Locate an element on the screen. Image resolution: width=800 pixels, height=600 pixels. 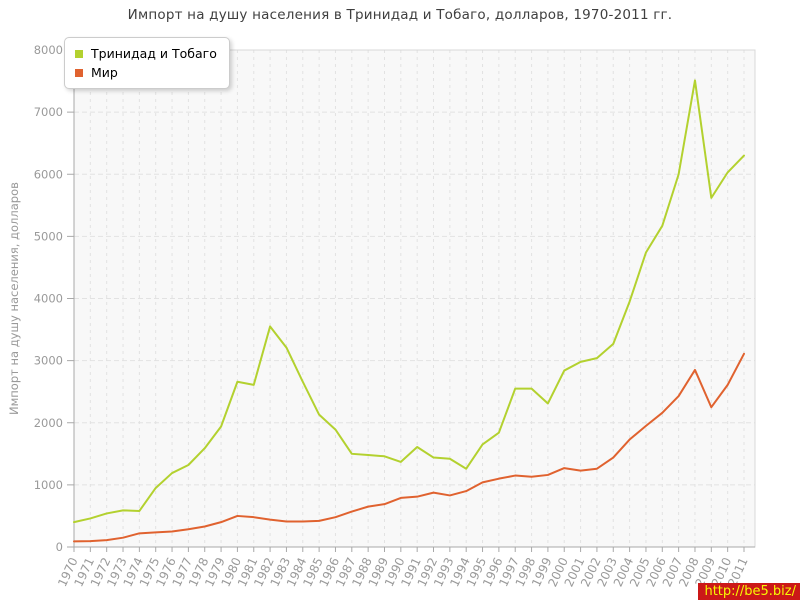
legend-item-trinidad-tobago: Тринидад и Тобаго is located at coordinates (146, 53).